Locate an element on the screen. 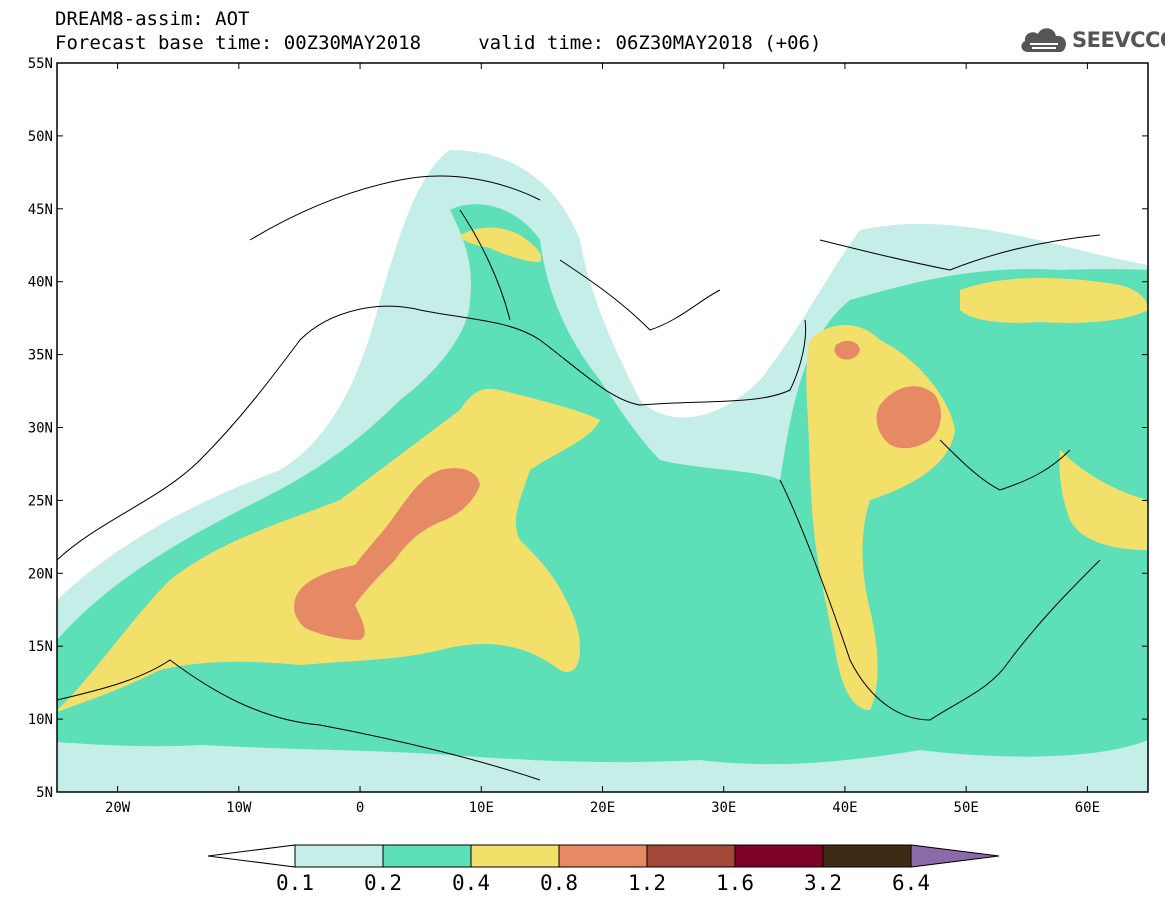 The width and height of the screenshot is (1165, 905). lon-label: 0 is located at coordinates (360, 808).